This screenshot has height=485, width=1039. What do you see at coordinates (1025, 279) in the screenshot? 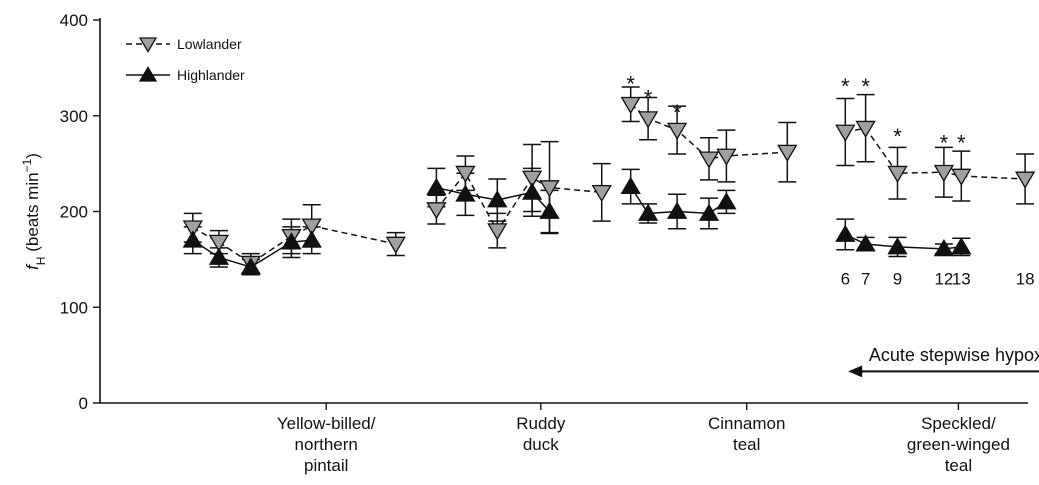
I see `pressure-label: 18` at bounding box center [1025, 279].